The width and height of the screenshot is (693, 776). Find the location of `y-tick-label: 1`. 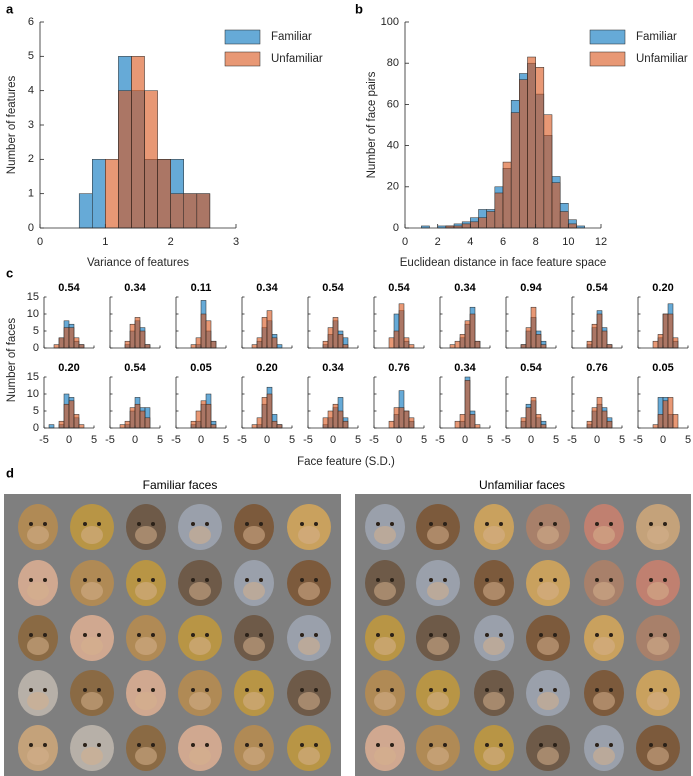

y-tick-label: 1 is located at coordinates (31, 194).